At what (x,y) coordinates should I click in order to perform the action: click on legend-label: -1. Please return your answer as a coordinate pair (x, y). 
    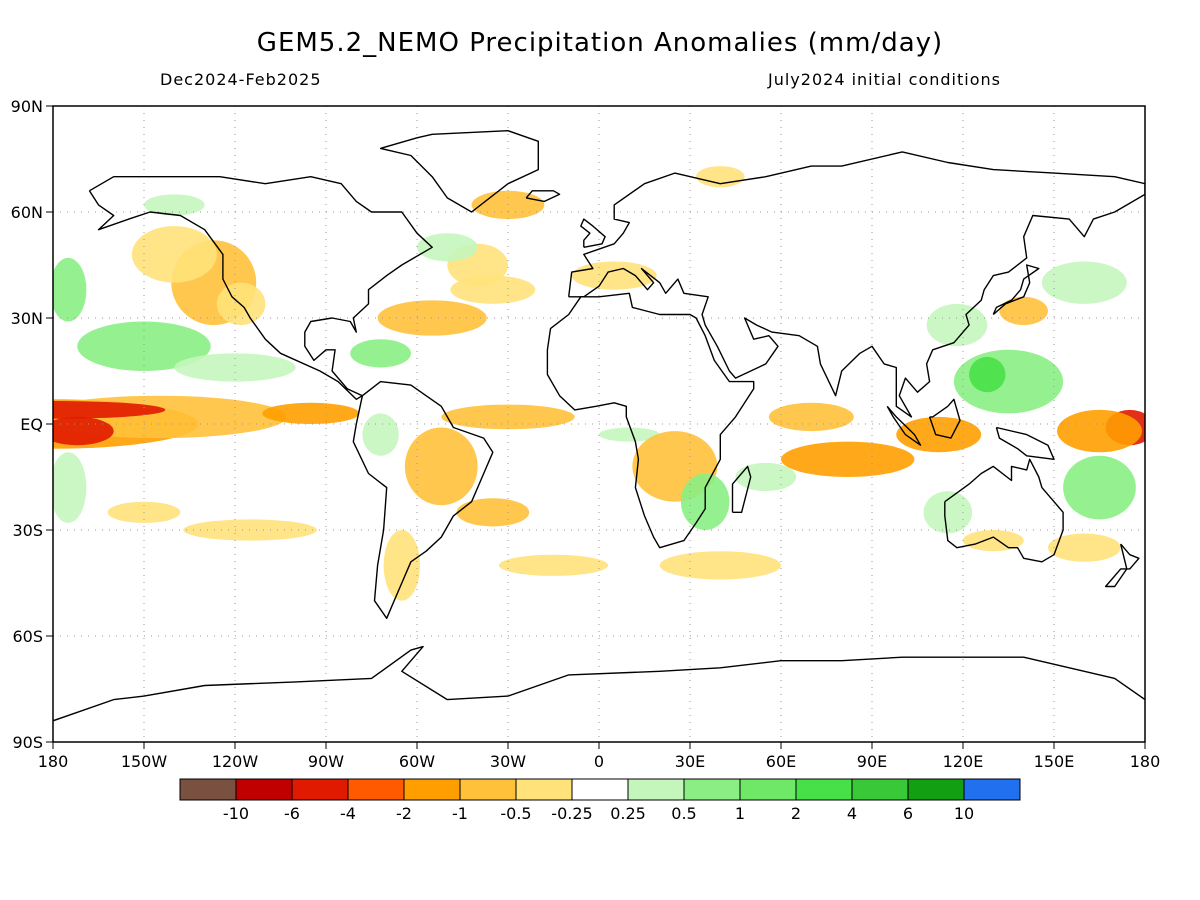
    Looking at the image, I should click on (460, 813).